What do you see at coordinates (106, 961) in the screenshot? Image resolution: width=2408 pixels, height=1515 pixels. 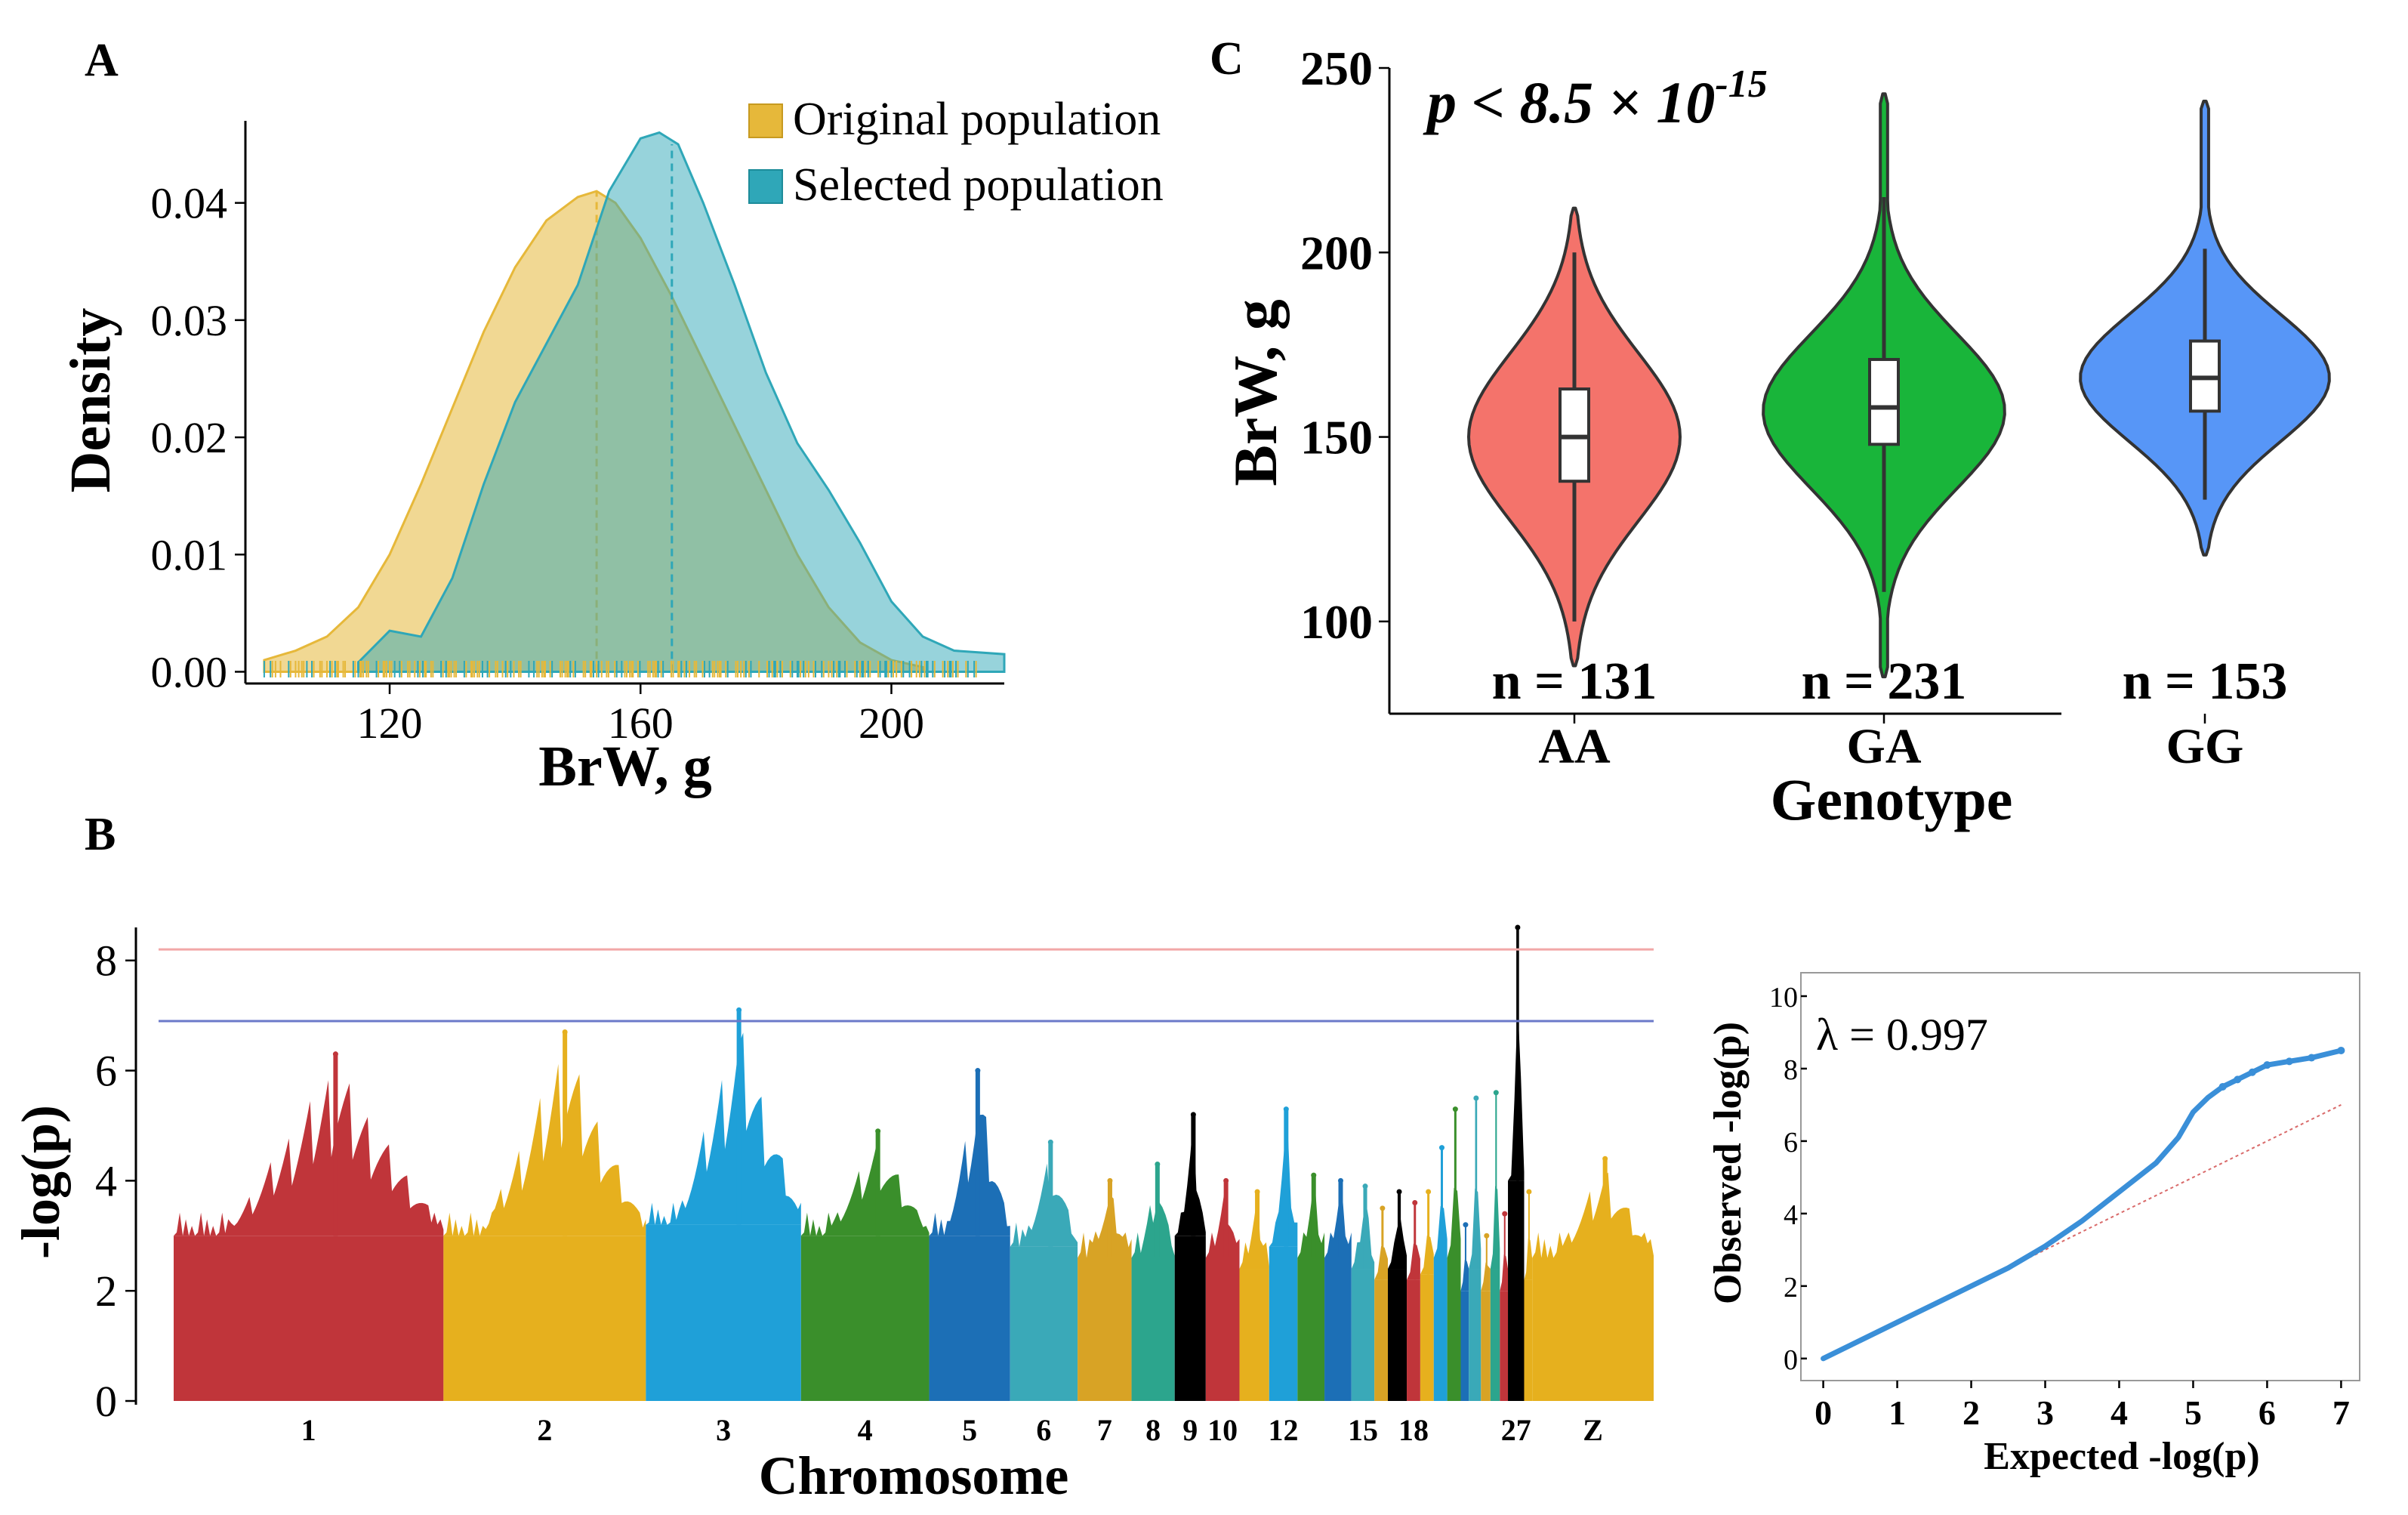 I see `manhattan-y-tick-label: 8` at bounding box center [106, 961].